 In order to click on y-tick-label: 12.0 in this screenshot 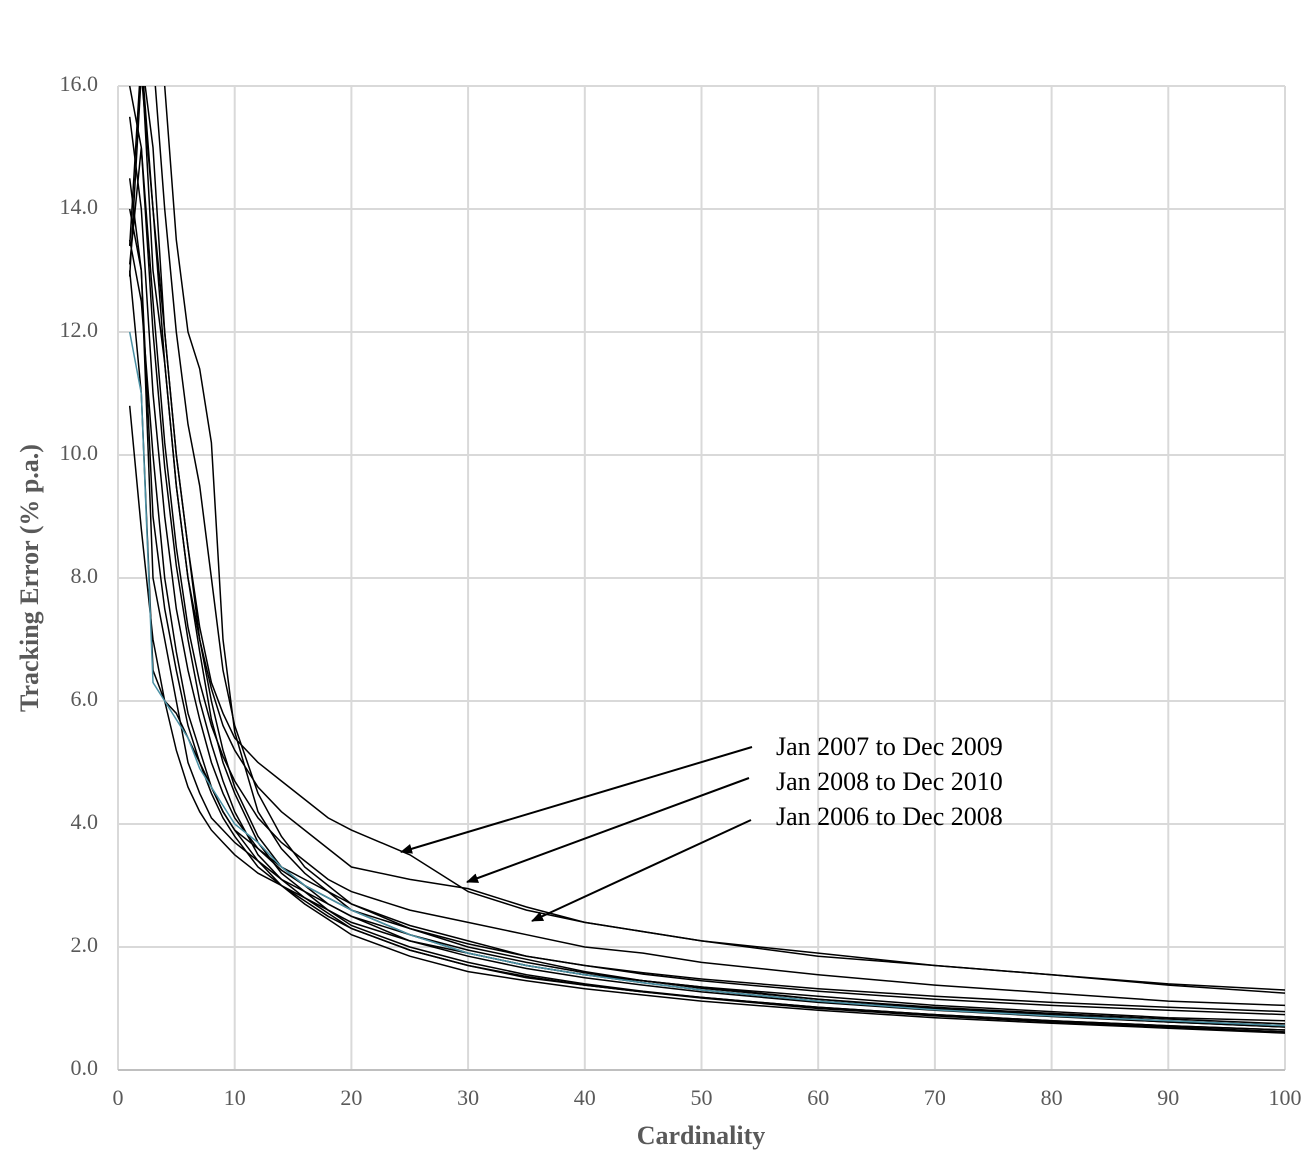, I will do `click(79, 329)`.